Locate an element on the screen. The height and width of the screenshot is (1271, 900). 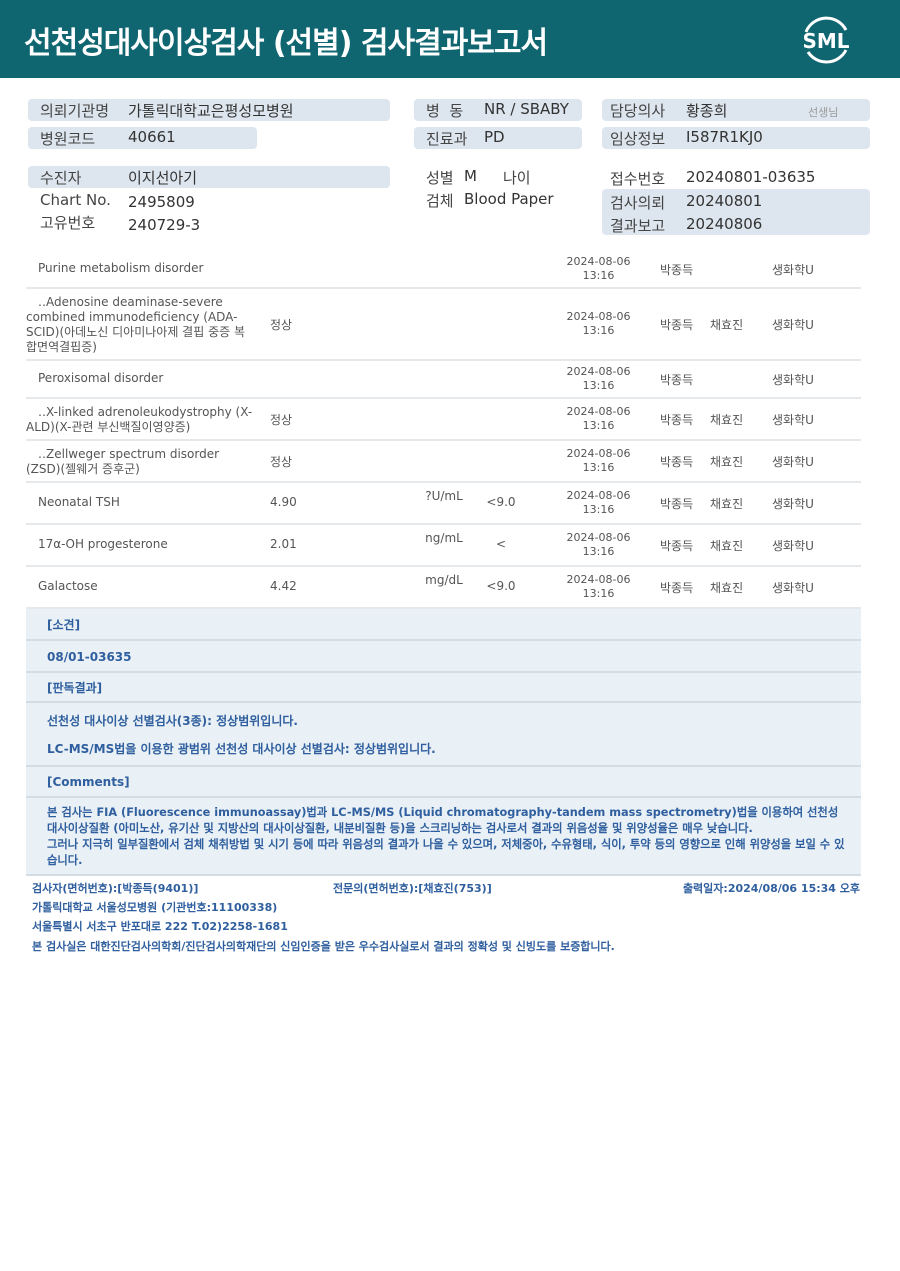
ward-value: NR / SBABY is located at coordinates (526, 109).